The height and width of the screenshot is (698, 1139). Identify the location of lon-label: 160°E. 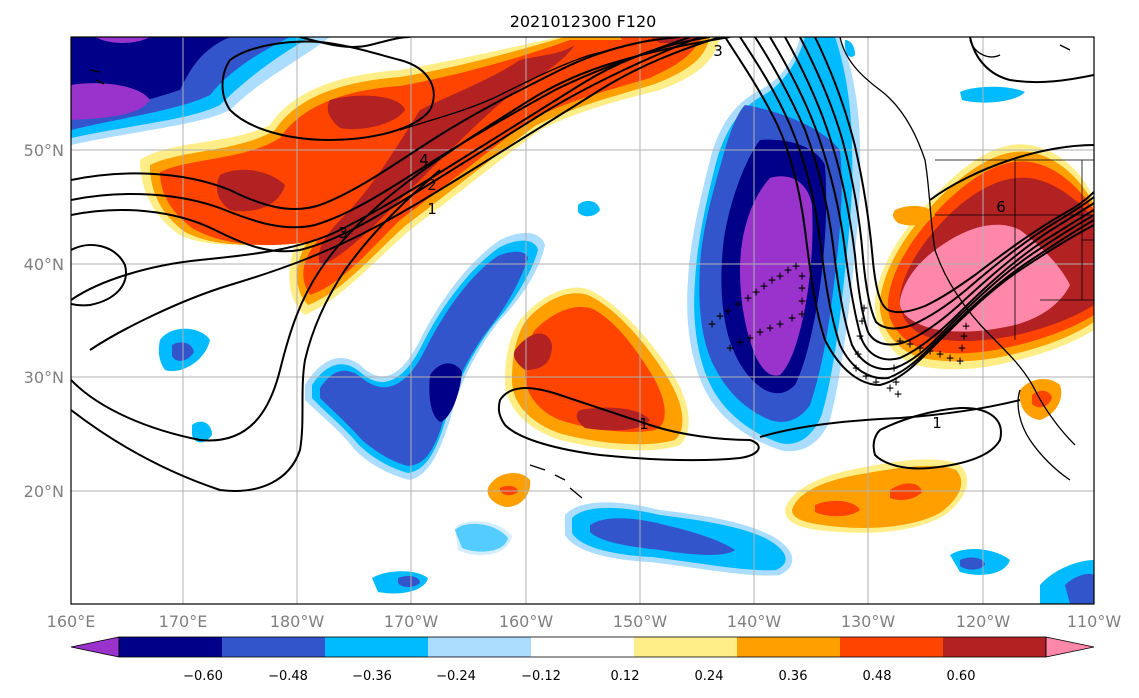
(71, 621).